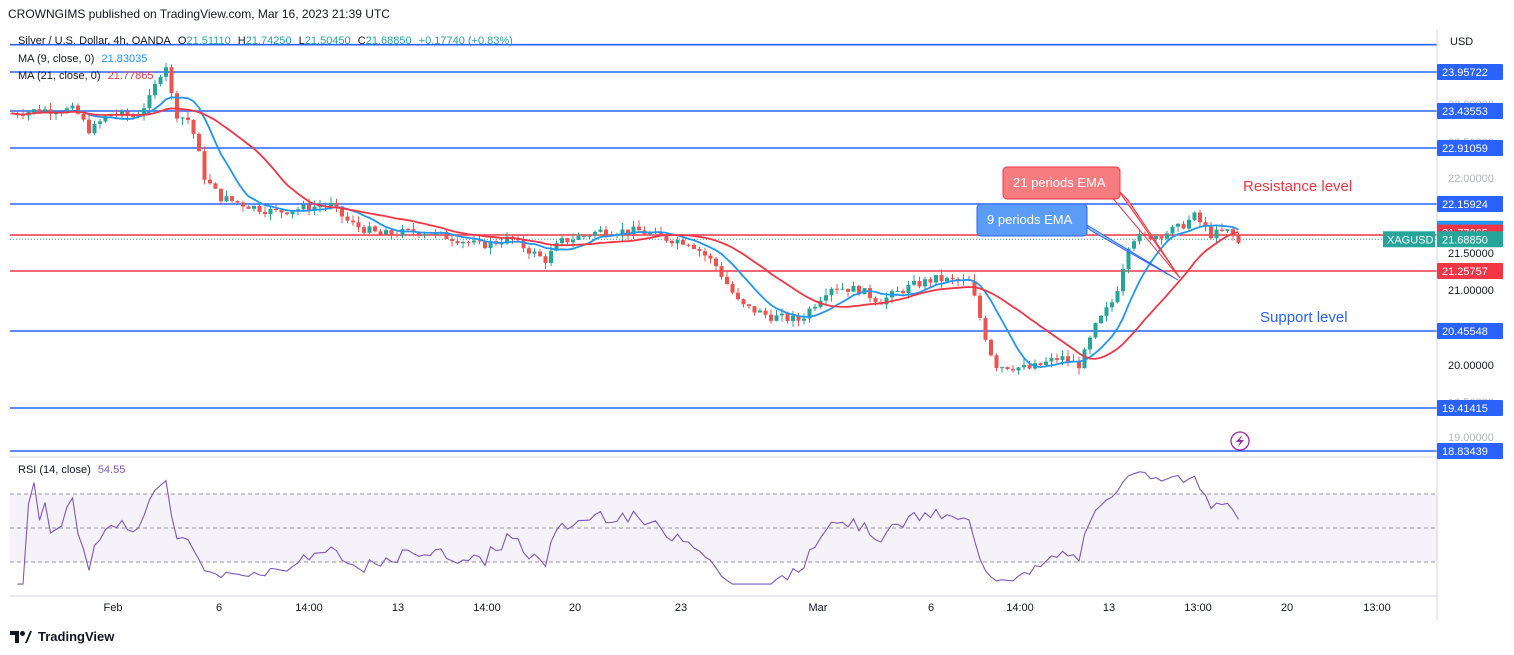 This screenshot has width=1514, height=655. I want to click on level-price-tag-bg, so click(1470, 148).